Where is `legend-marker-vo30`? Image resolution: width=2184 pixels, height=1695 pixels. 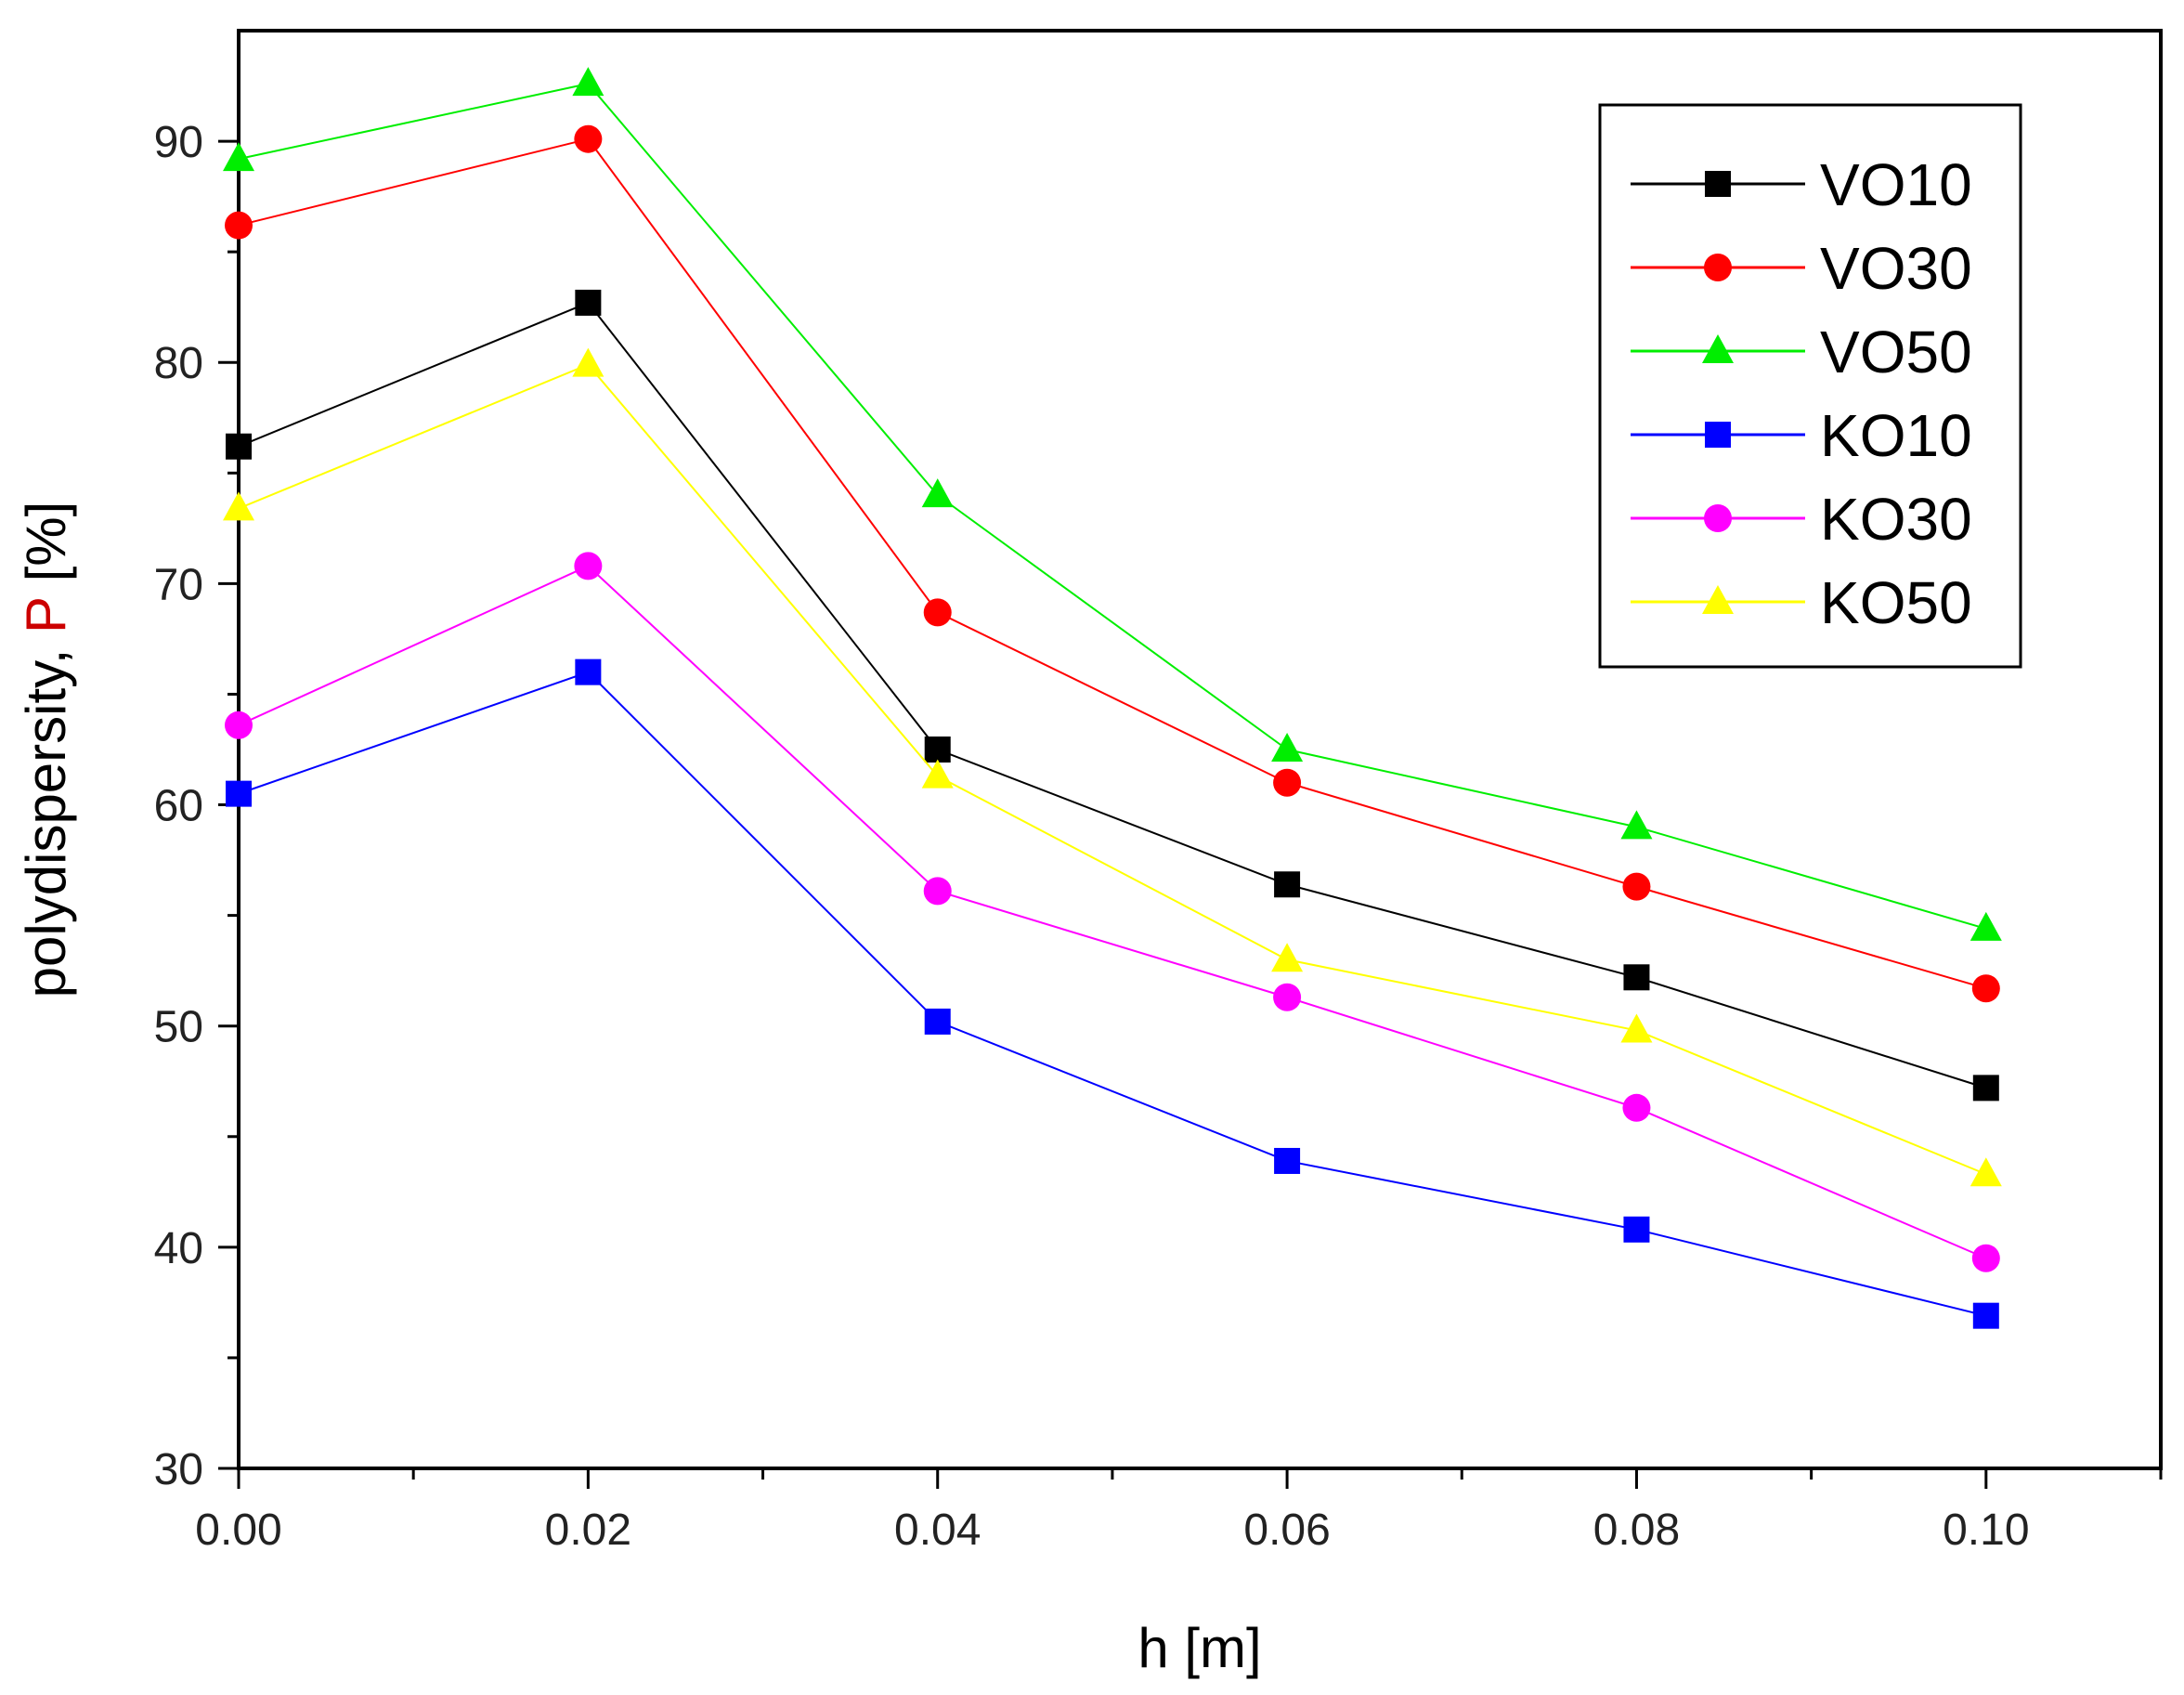 legend-marker-vo30 is located at coordinates (1718, 267).